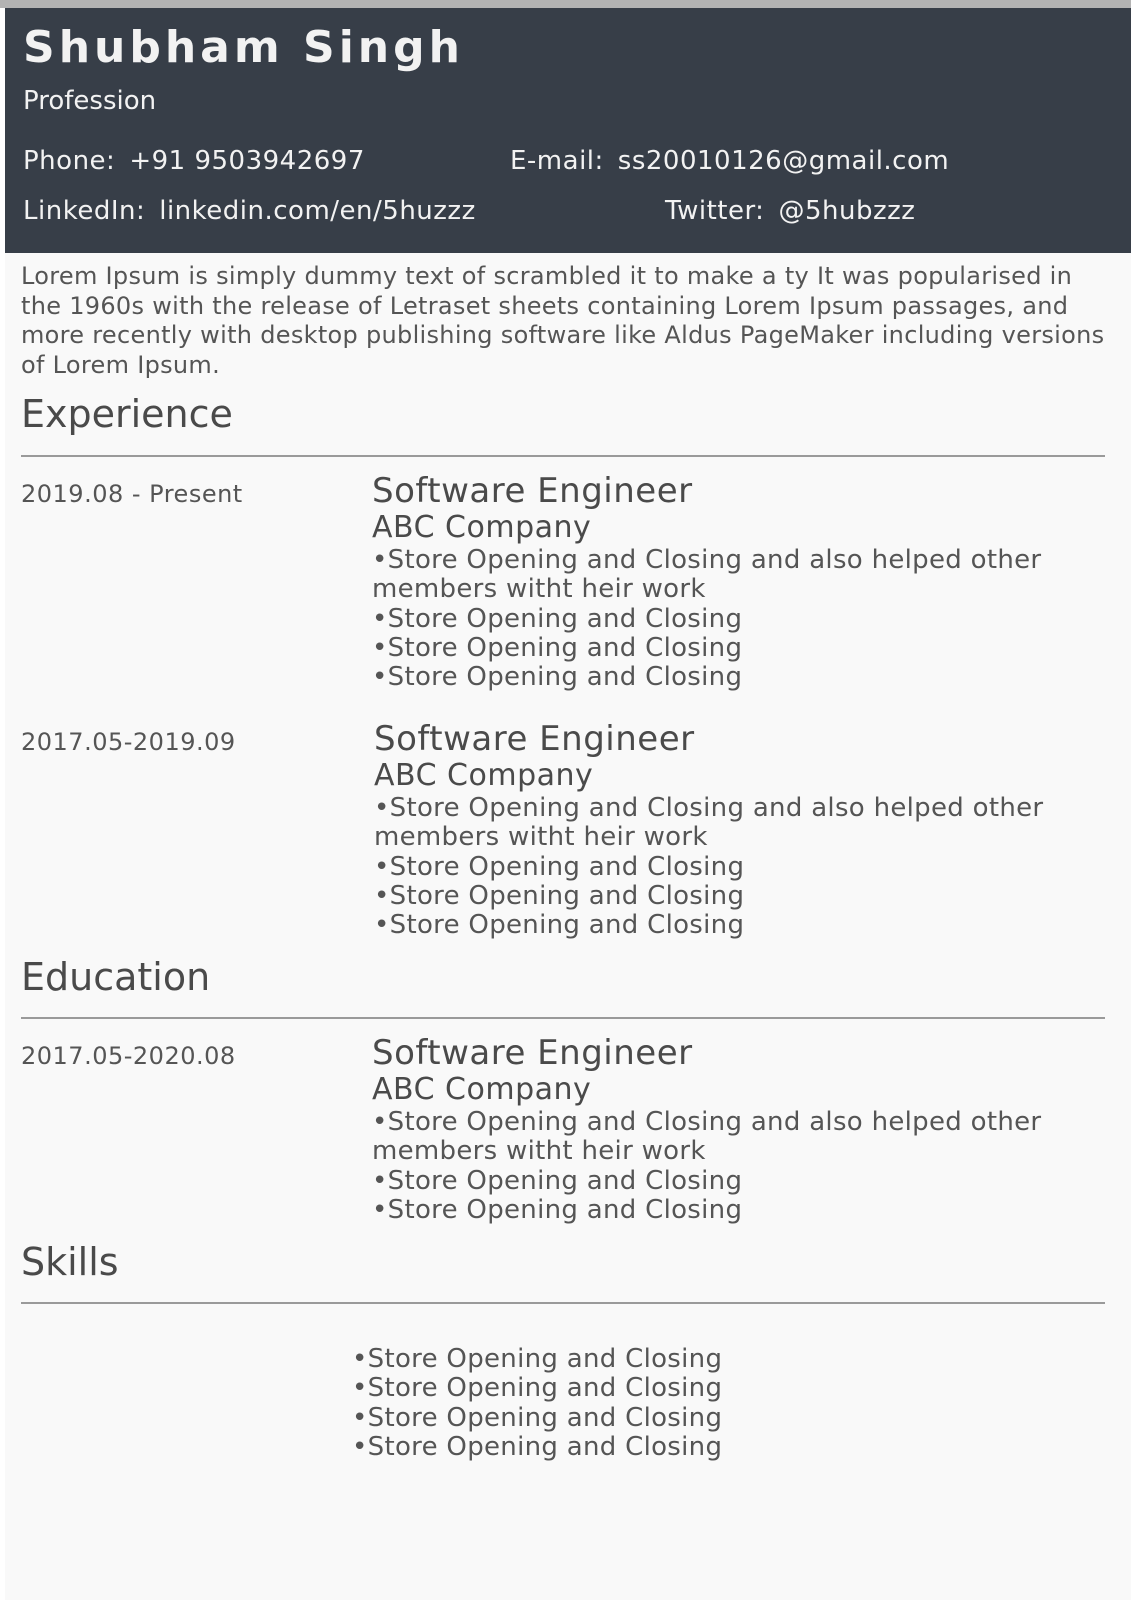 The height and width of the screenshot is (1600, 1131). I want to click on linkedin-label: LinkedIn:, so click(84, 211).